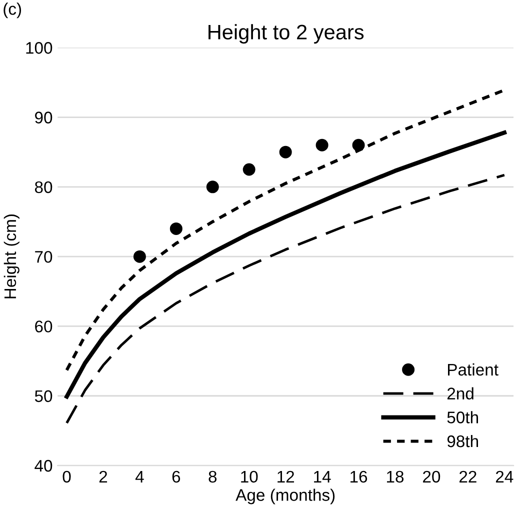 This screenshot has height=529, width=524. I want to click on text: (c), so click(13, 10).